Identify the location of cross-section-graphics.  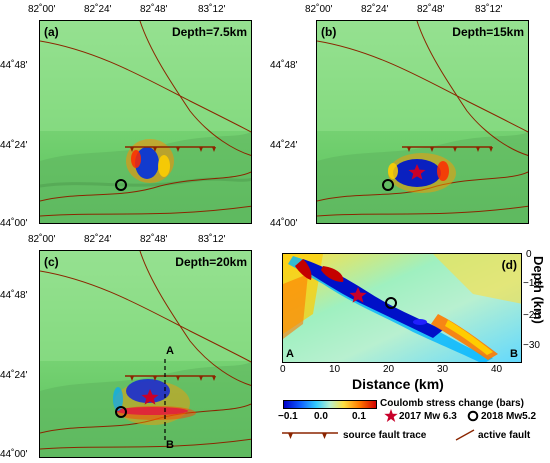
(402, 308).